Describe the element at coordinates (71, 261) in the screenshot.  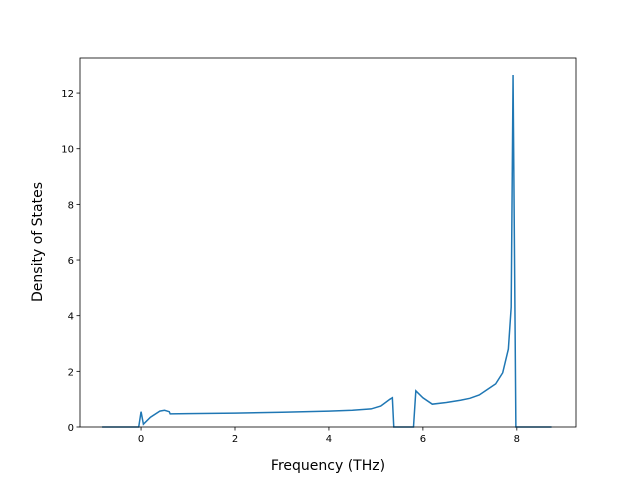
I see `y-tick-label: 6` at that location.